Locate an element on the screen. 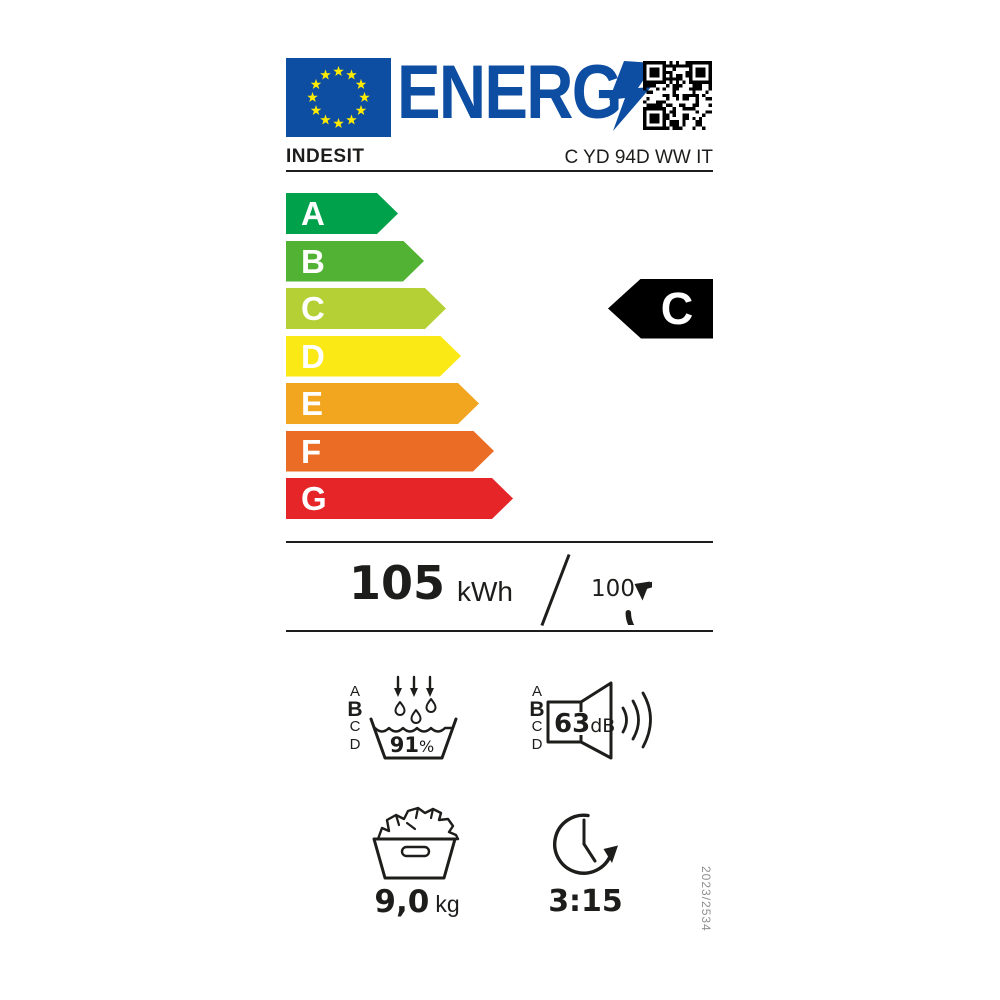 The height and width of the screenshot is (1000, 1000). duration-row: 3:15 is located at coordinates (585, 901).